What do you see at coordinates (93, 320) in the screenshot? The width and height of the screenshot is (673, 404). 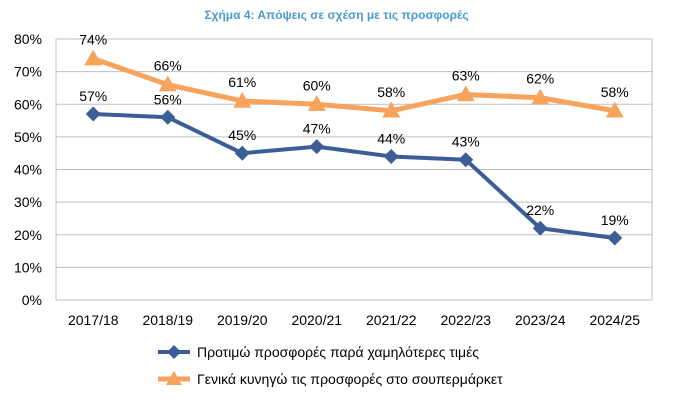 I see `x-tick-label: 2017/18` at bounding box center [93, 320].